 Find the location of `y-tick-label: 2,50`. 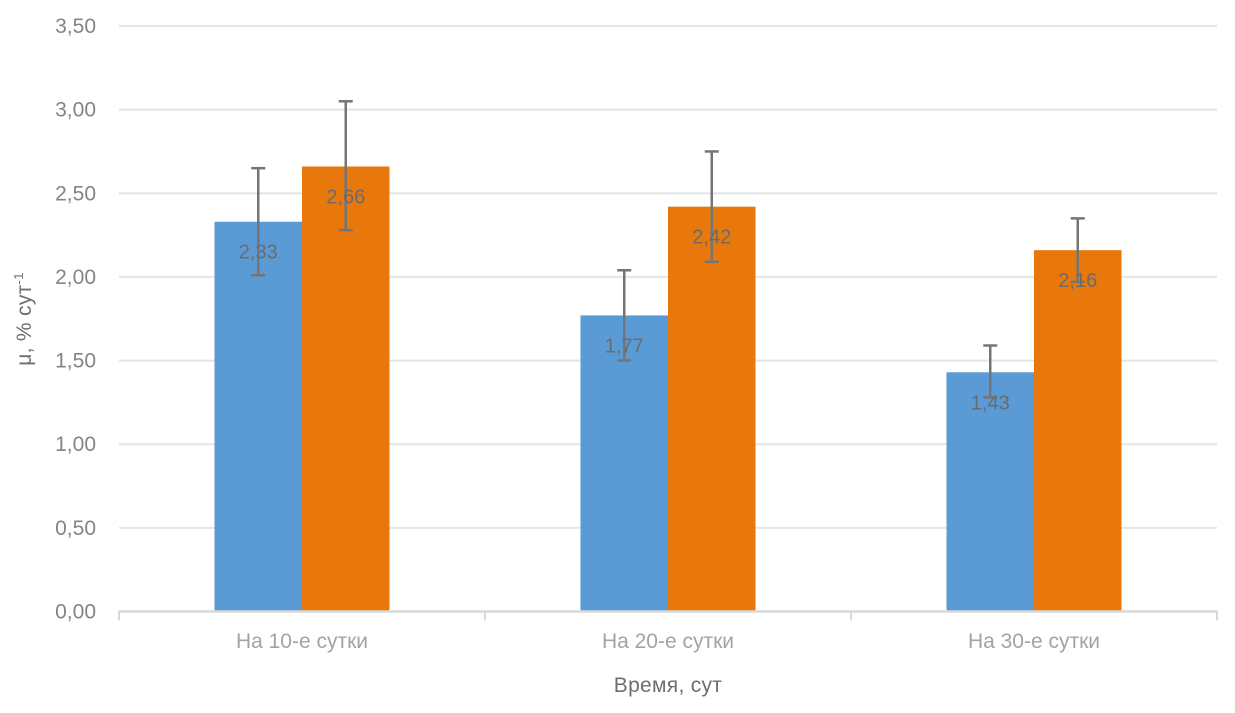

y-tick-label: 2,50 is located at coordinates (75, 193).